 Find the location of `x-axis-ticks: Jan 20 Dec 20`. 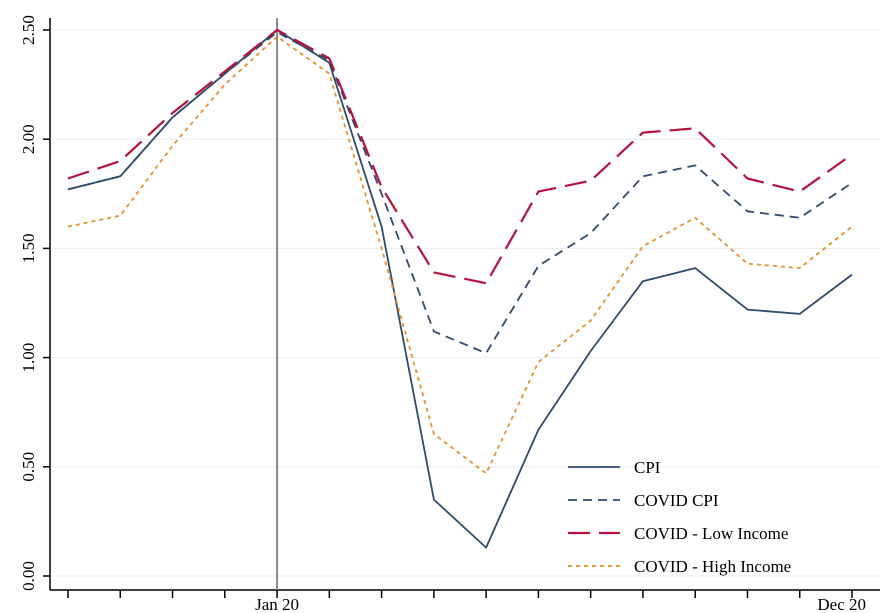

x-axis-ticks: Jan 20 Dec 20 is located at coordinates (466, 601).